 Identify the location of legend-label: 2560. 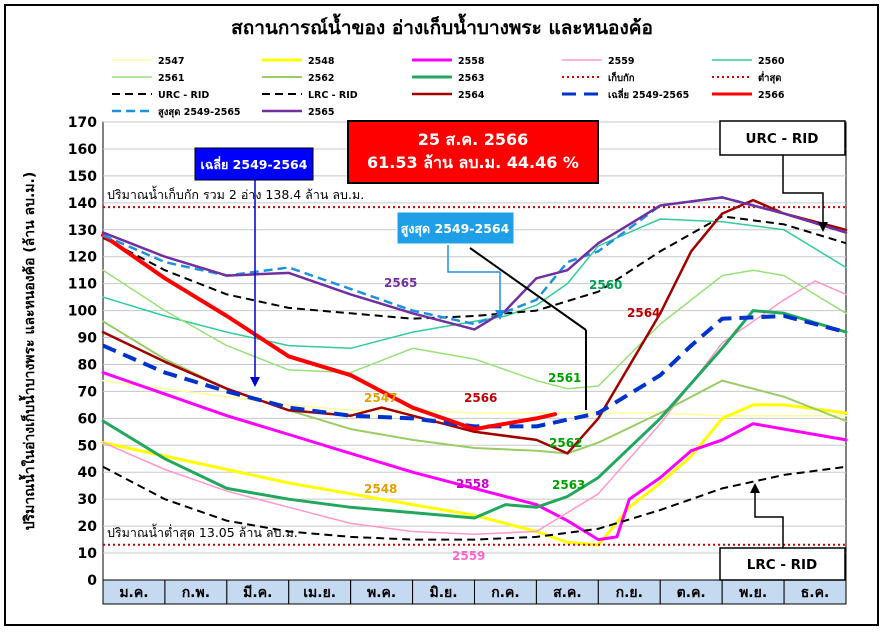
(771, 61).